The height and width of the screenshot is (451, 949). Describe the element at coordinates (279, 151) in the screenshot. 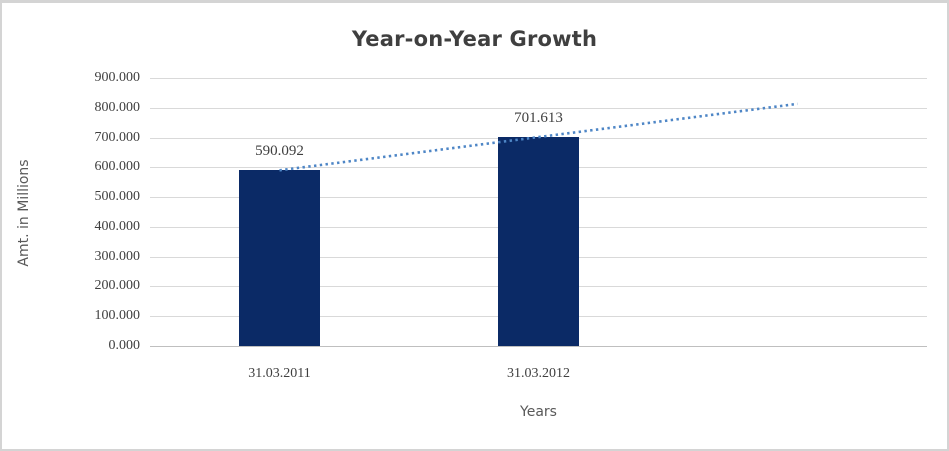

I see `bar-data-label: 590.092` at that location.